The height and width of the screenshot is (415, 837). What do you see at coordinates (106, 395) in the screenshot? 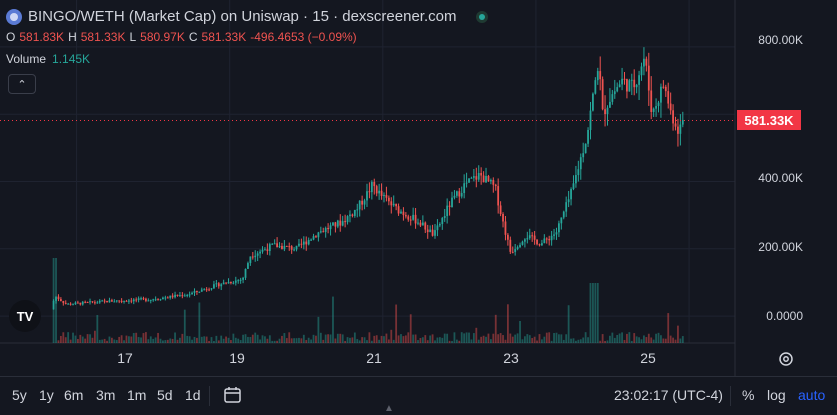
I see `timeframe-3m: 3m` at bounding box center [106, 395].